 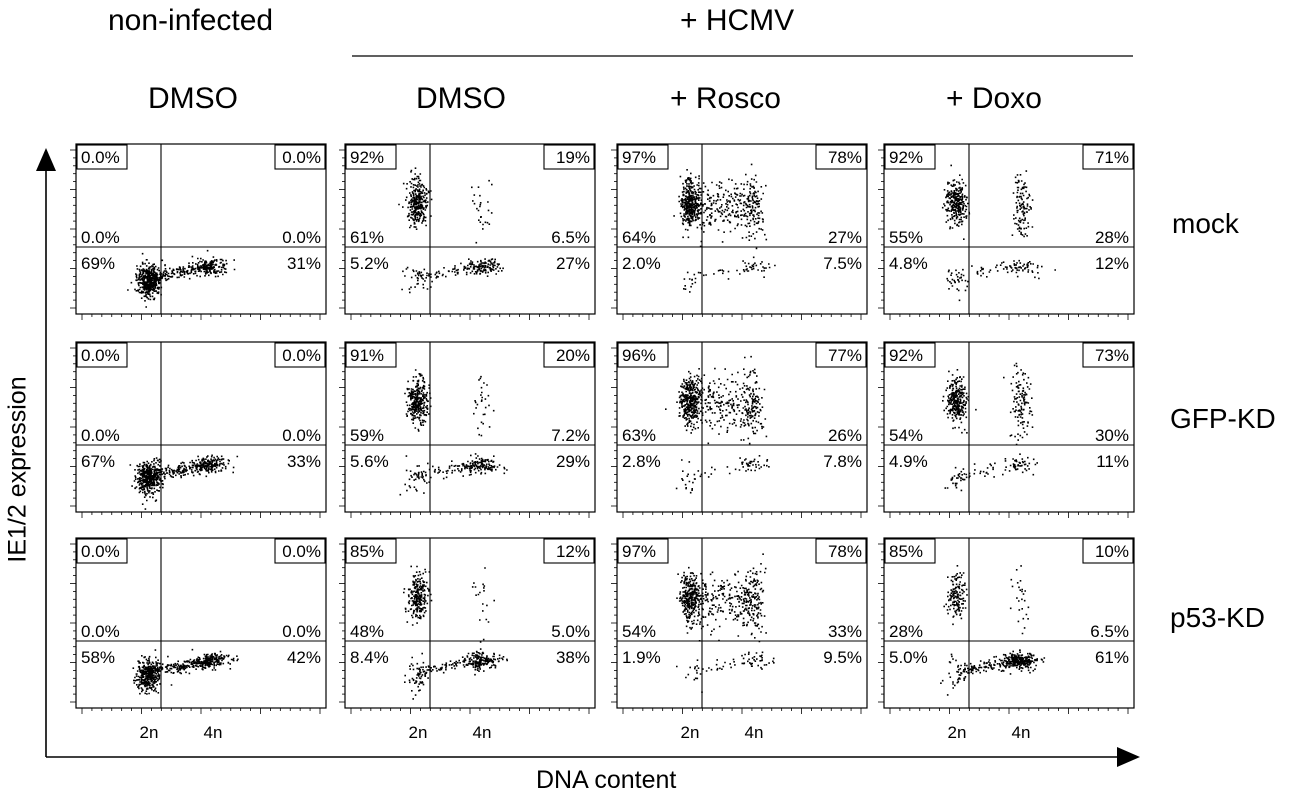 What do you see at coordinates (304, 461) in the screenshot?
I see `label-lower-right: 33%` at bounding box center [304, 461].